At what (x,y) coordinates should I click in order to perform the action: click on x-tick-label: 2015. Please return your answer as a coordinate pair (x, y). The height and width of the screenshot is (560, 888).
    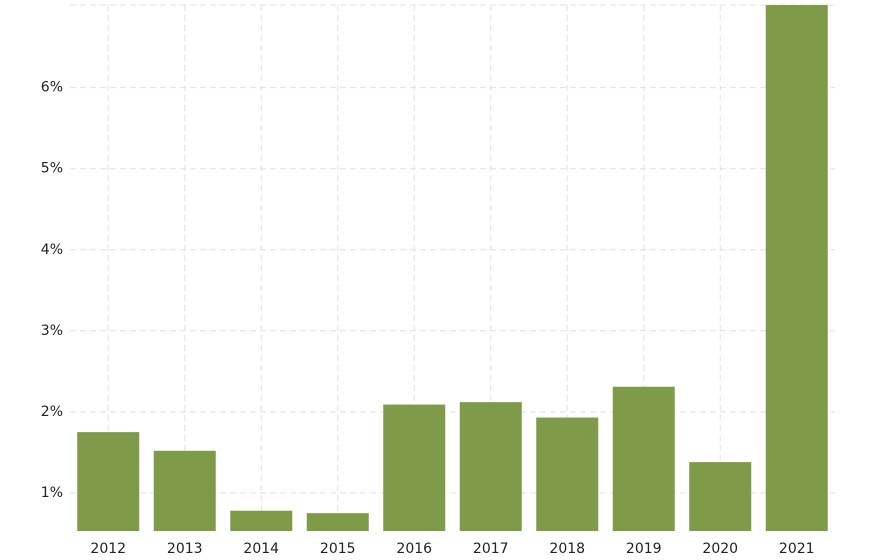
    Looking at the image, I should click on (338, 549).